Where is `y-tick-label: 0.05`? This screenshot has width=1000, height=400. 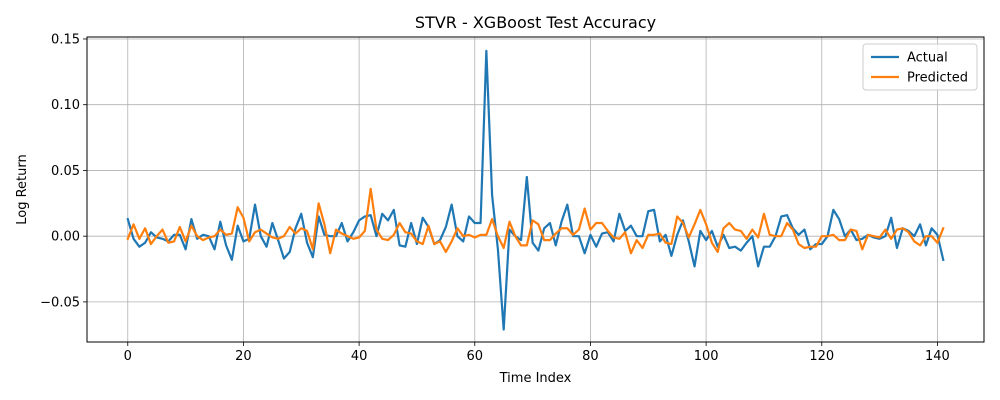
y-tick-label: 0.05 is located at coordinates (65, 171).